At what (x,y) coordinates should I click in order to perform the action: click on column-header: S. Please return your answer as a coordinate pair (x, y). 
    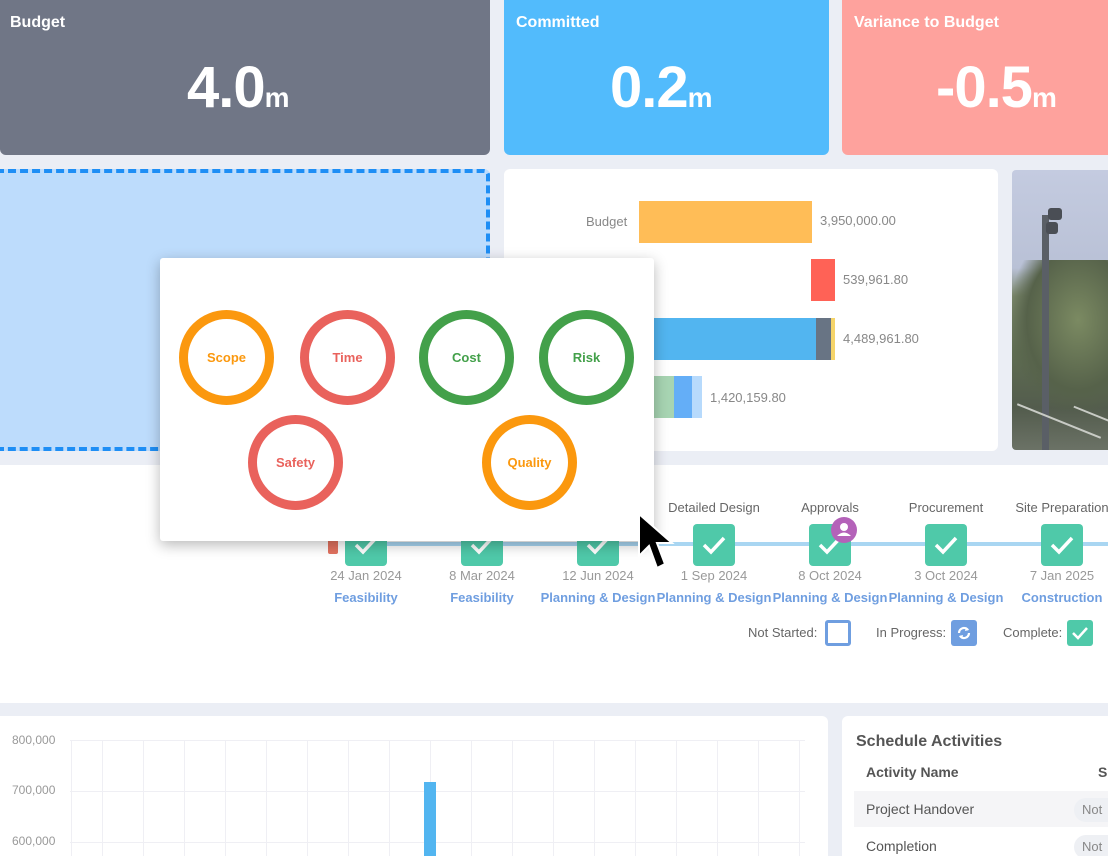
    Looking at the image, I should click on (1103, 772).